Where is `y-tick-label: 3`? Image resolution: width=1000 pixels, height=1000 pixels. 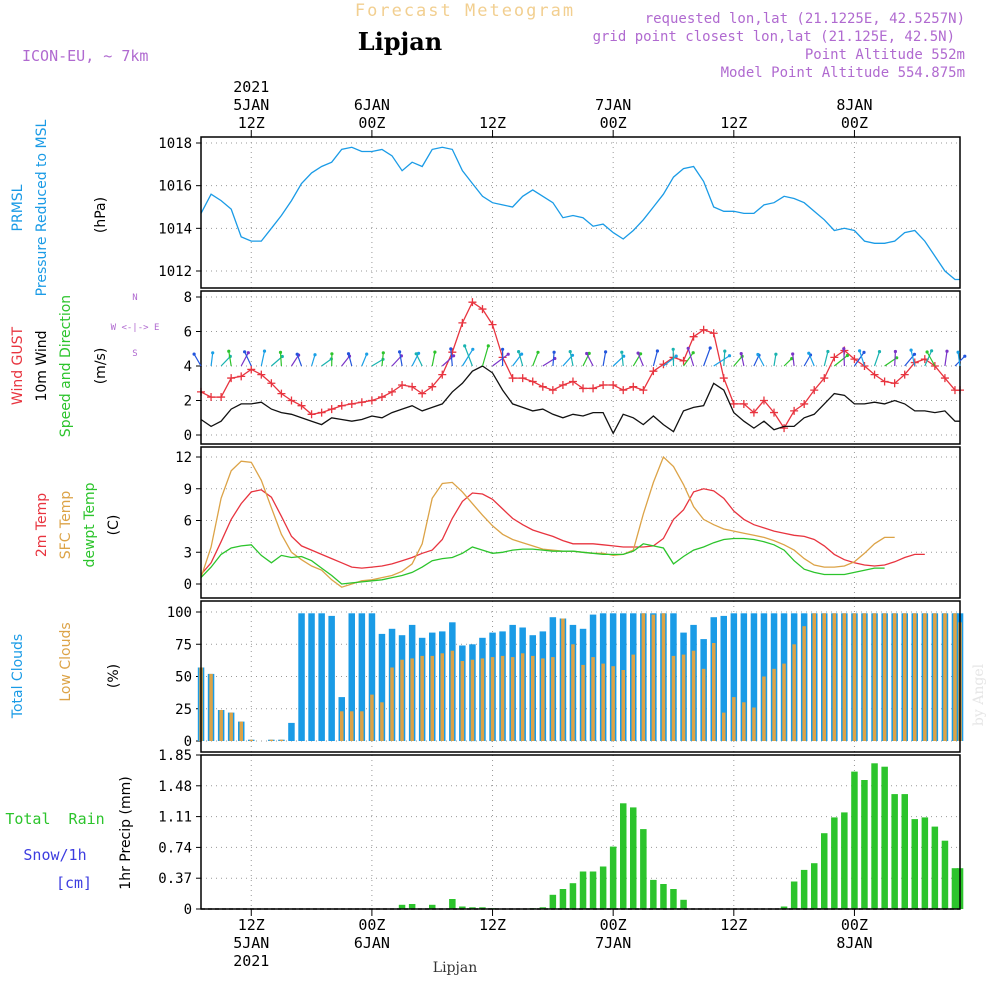
y-tick-label: 3 is located at coordinates (188, 553).